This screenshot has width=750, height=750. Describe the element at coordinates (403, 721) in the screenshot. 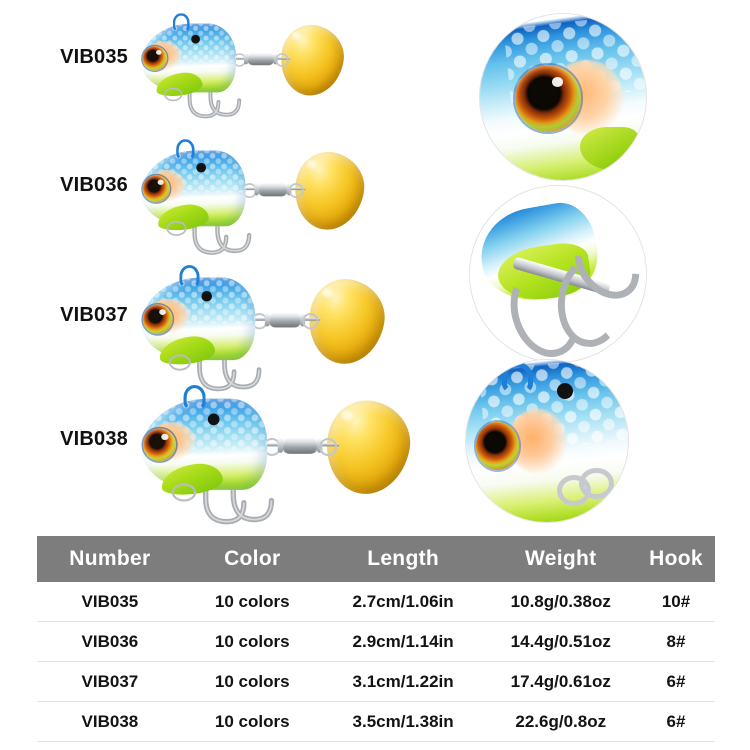

I see `cell-length: 3.5cm/1.38in` at that location.